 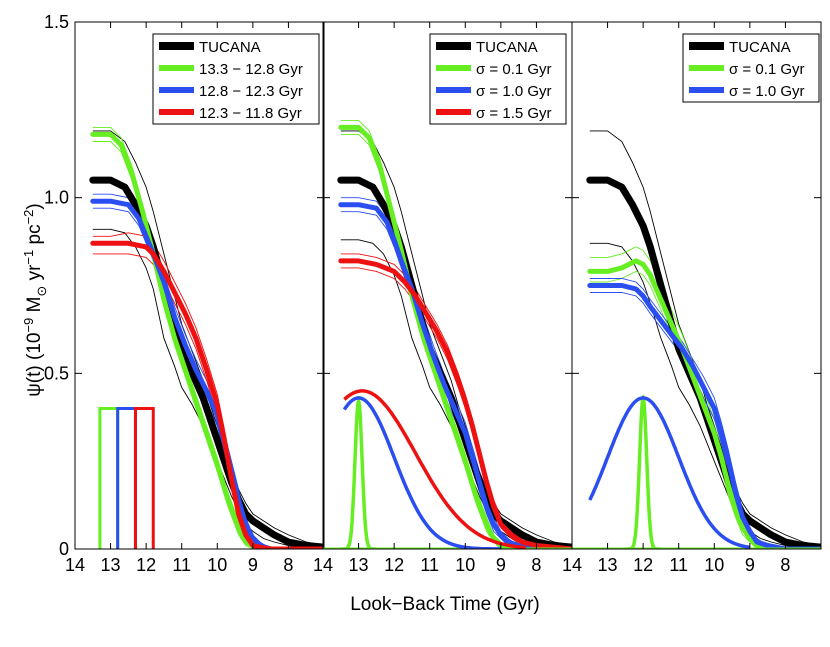 What do you see at coordinates (501, 565) in the screenshot?
I see `x-tick-label-middle-9: 9` at bounding box center [501, 565].